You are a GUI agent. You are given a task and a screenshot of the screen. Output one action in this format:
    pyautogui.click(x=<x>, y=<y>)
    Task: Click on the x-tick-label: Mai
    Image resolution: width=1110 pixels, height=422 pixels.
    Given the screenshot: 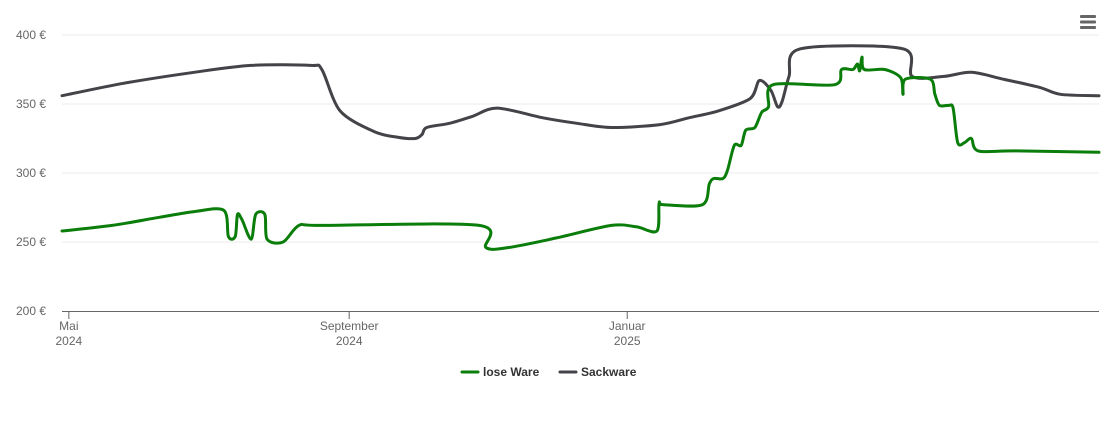 What is the action you would take?
    pyautogui.click(x=68, y=326)
    